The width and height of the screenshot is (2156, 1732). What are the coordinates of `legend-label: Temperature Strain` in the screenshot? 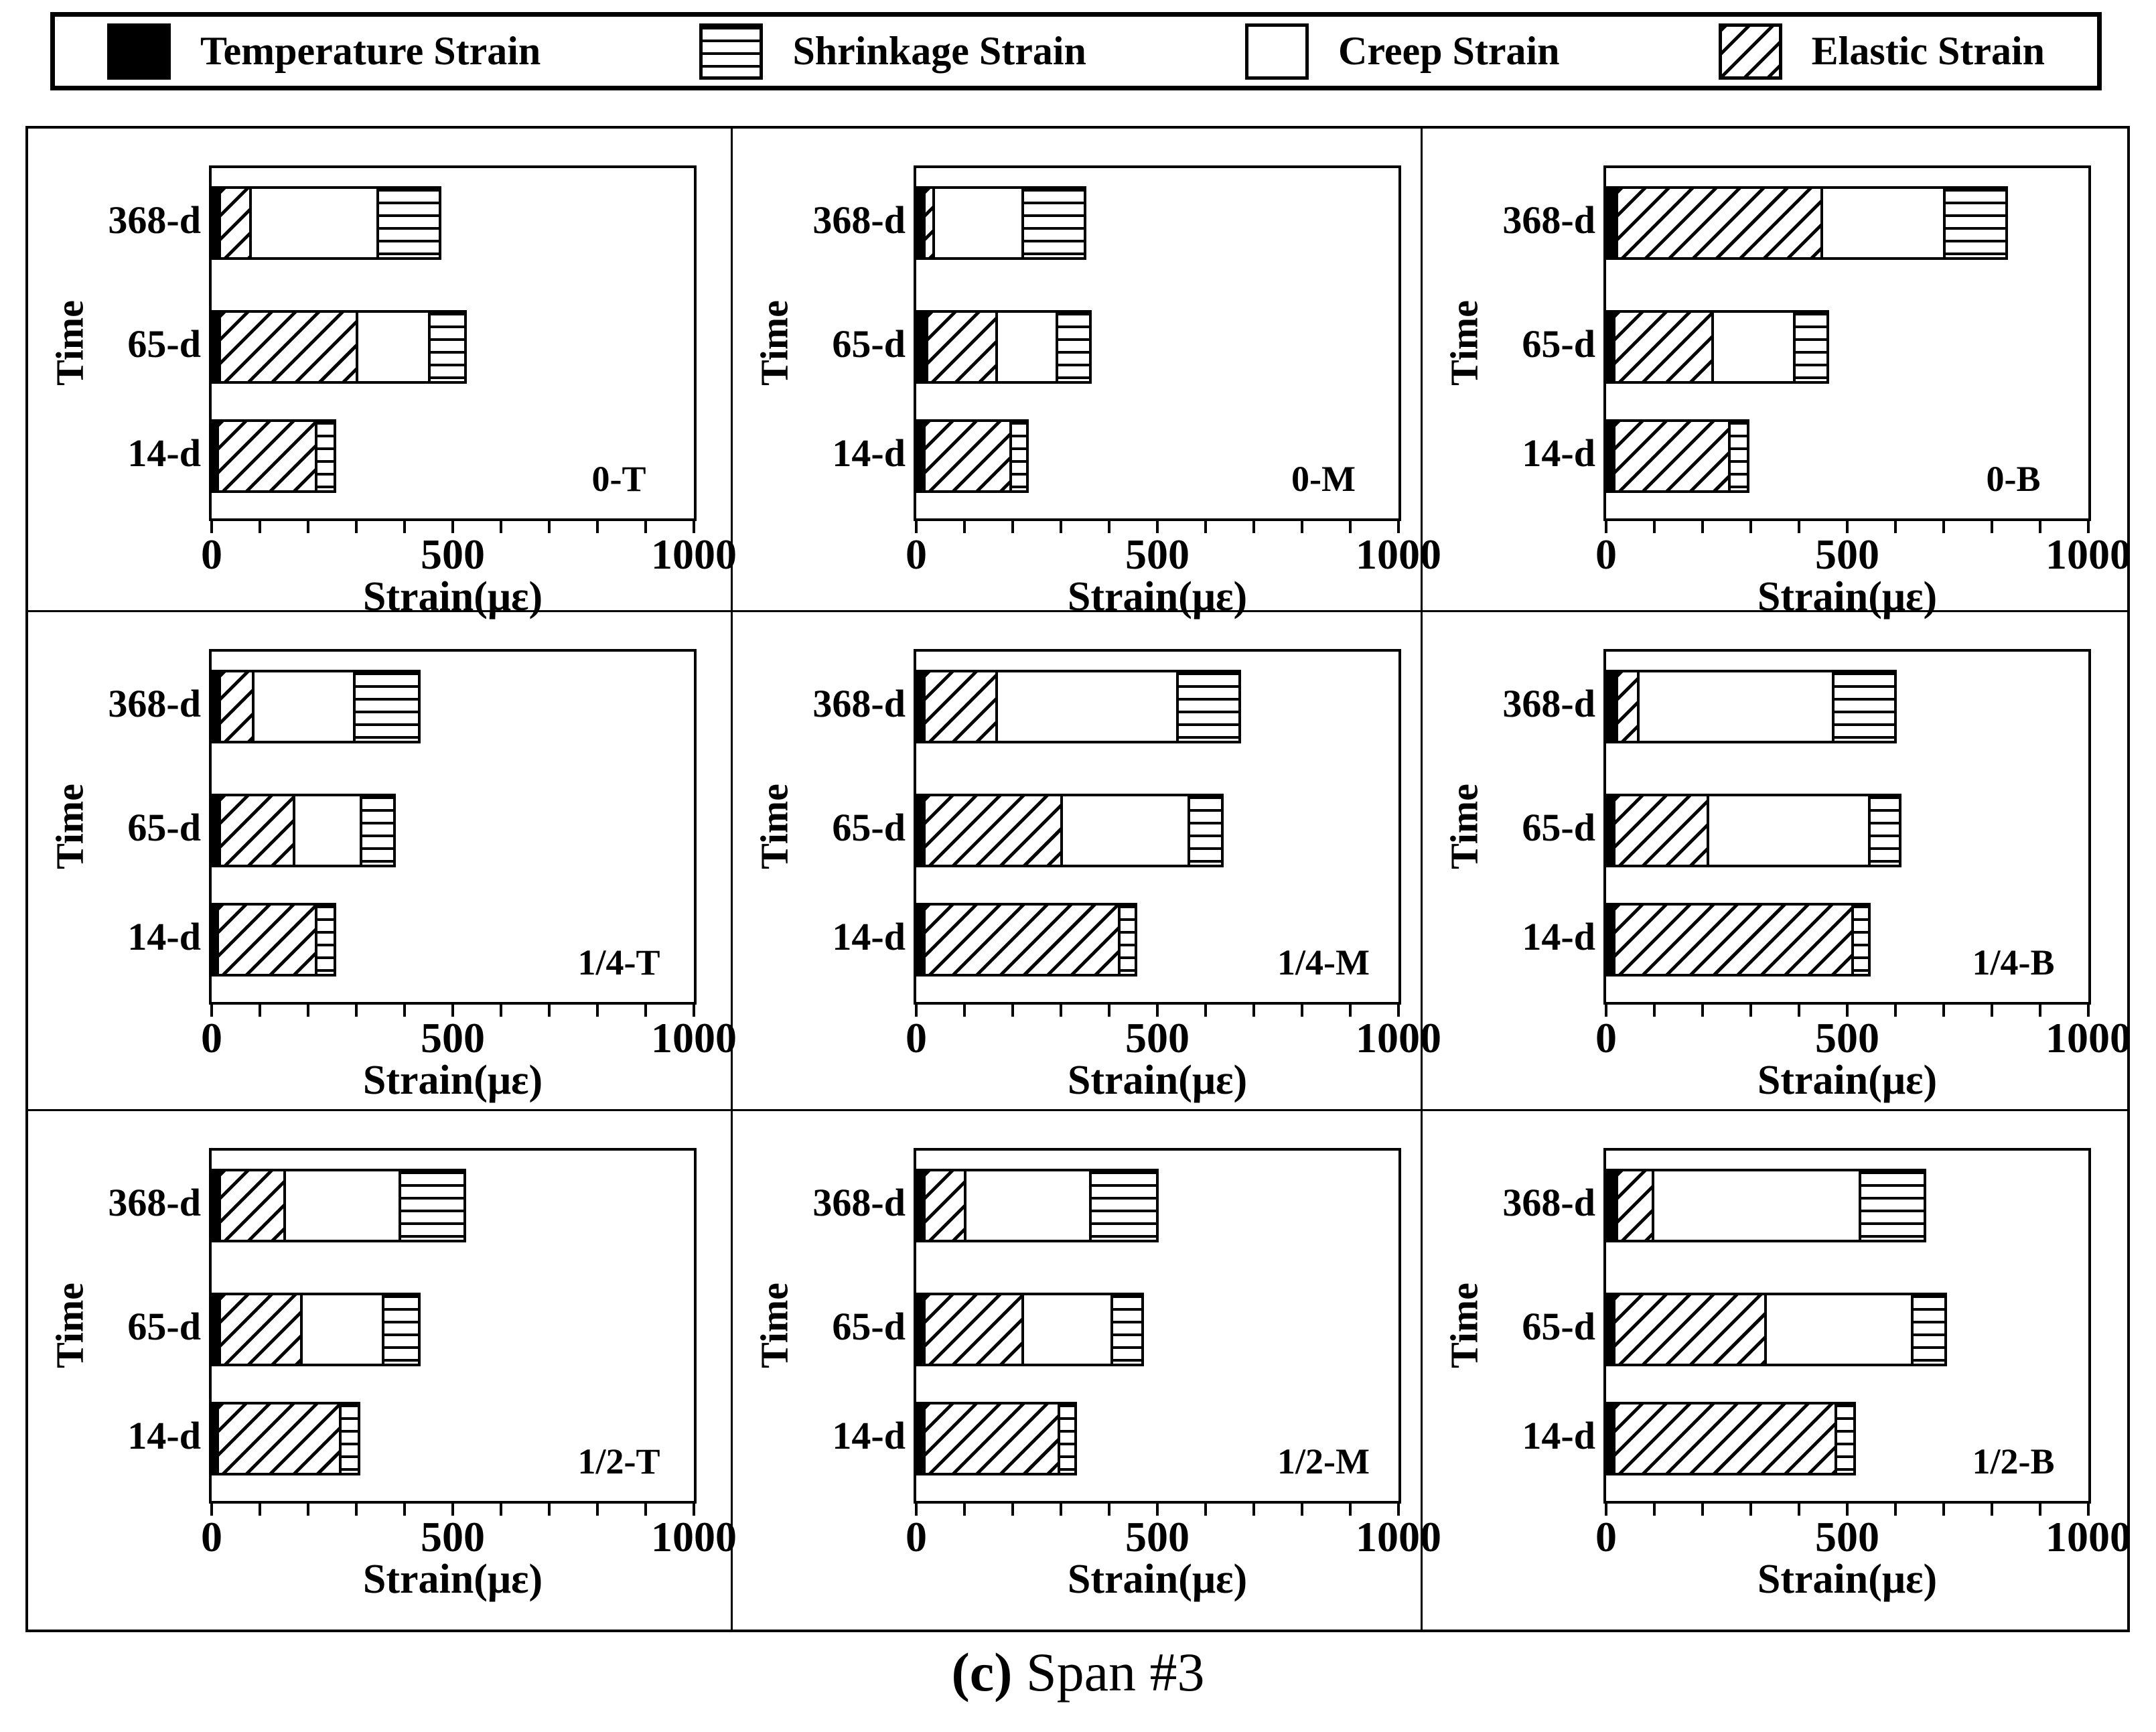 It's located at (370, 51).